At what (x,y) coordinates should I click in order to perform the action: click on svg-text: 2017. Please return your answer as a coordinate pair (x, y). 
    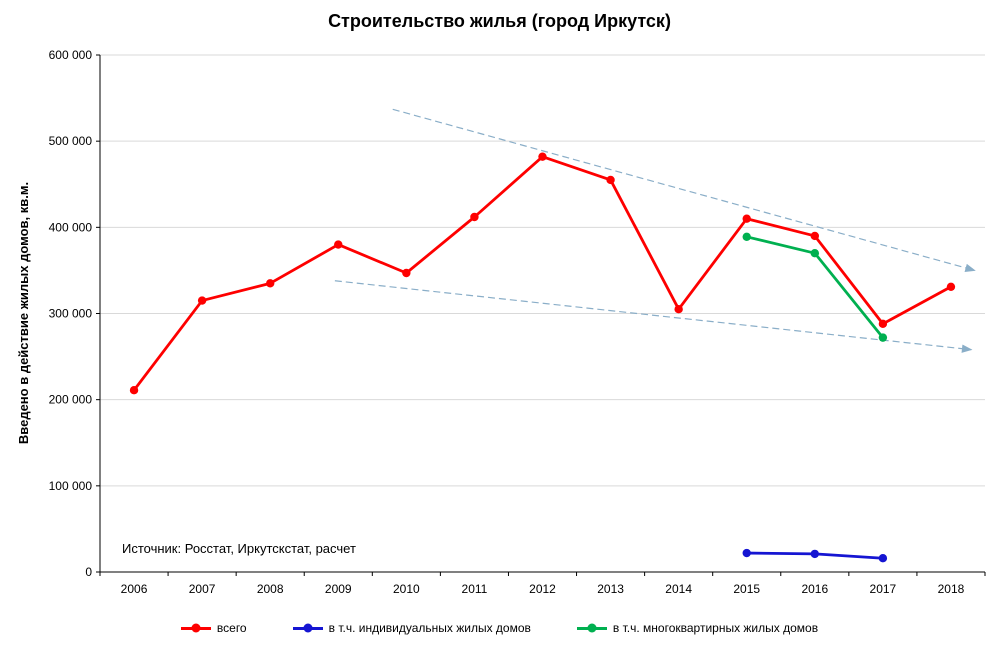
    Looking at the image, I should click on (883, 589).